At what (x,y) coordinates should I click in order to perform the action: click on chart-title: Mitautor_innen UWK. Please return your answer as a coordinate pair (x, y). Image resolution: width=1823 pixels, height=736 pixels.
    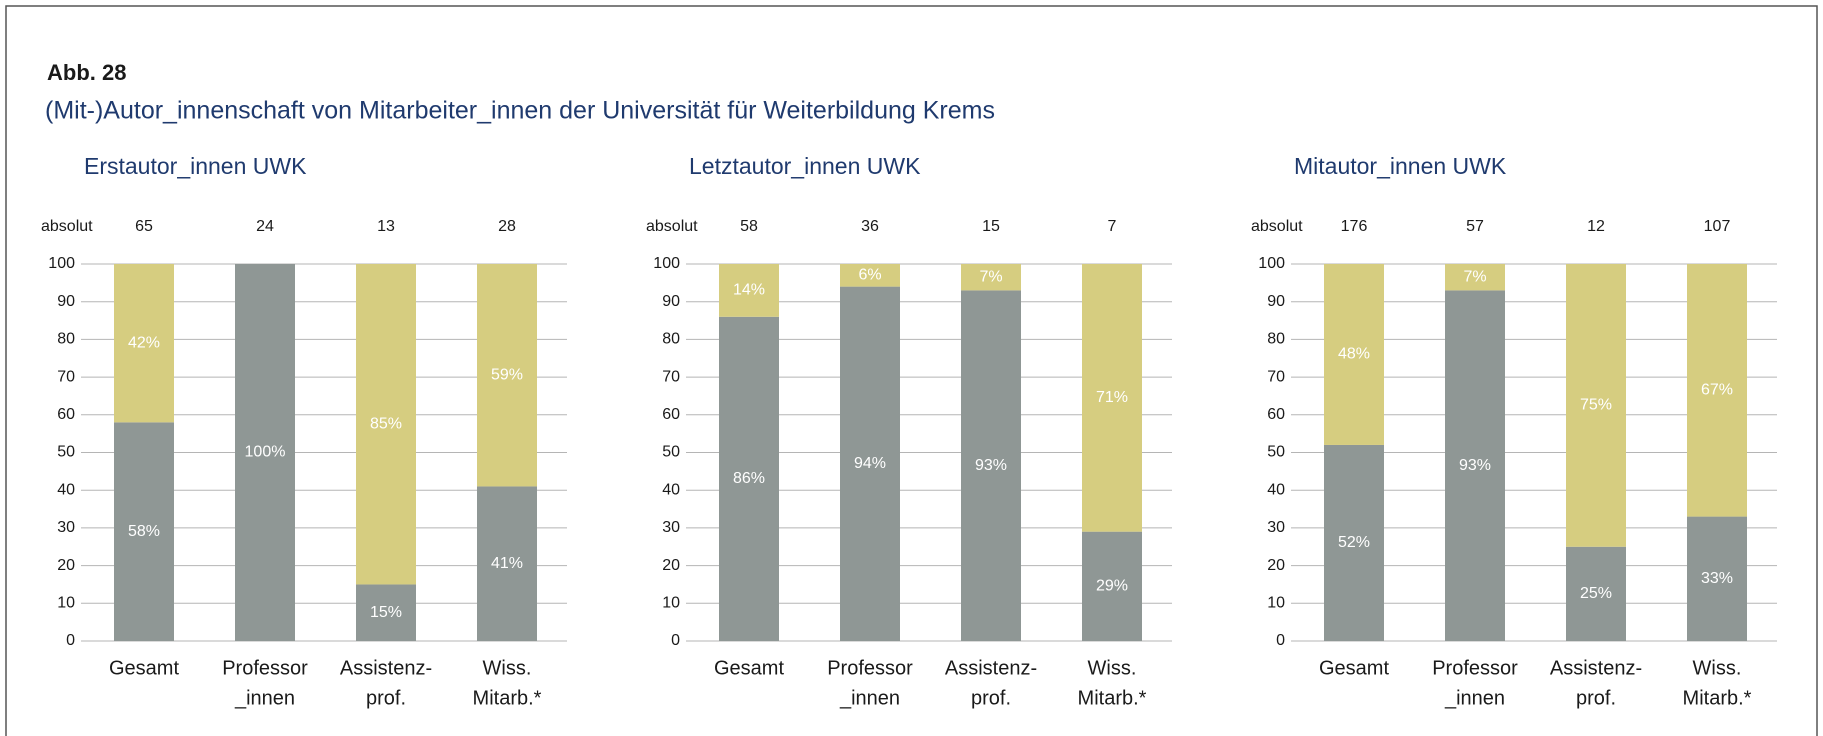
    Looking at the image, I should click on (1400, 166).